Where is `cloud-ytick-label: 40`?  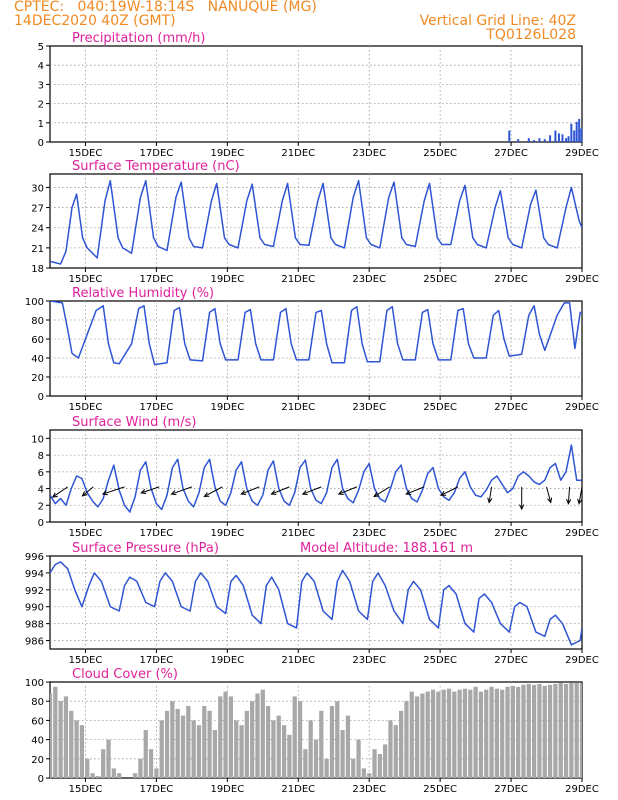
cloud-ytick-label: 40 is located at coordinates (37, 741).